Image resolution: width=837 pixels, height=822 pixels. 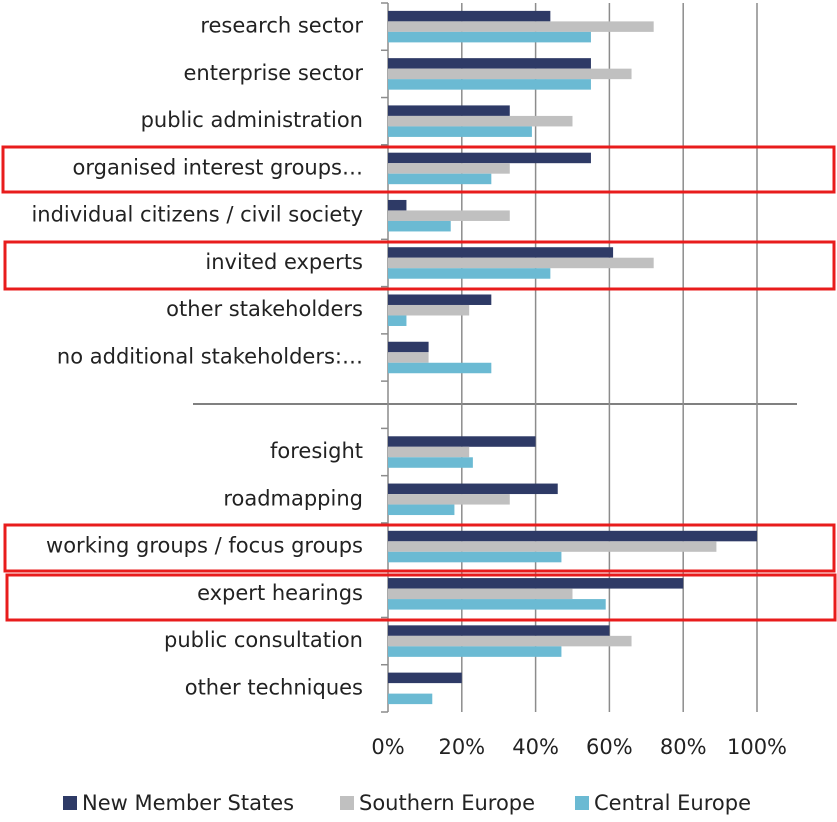 I want to click on x-tick-label: 60%, so click(x=609, y=747).